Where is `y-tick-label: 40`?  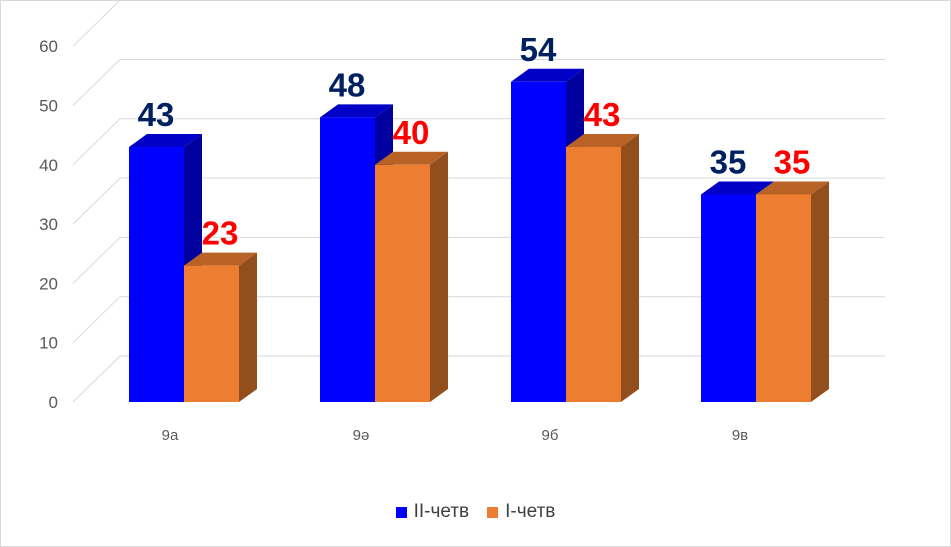
y-tick-label: 40 is located at coordinates (48, 165).